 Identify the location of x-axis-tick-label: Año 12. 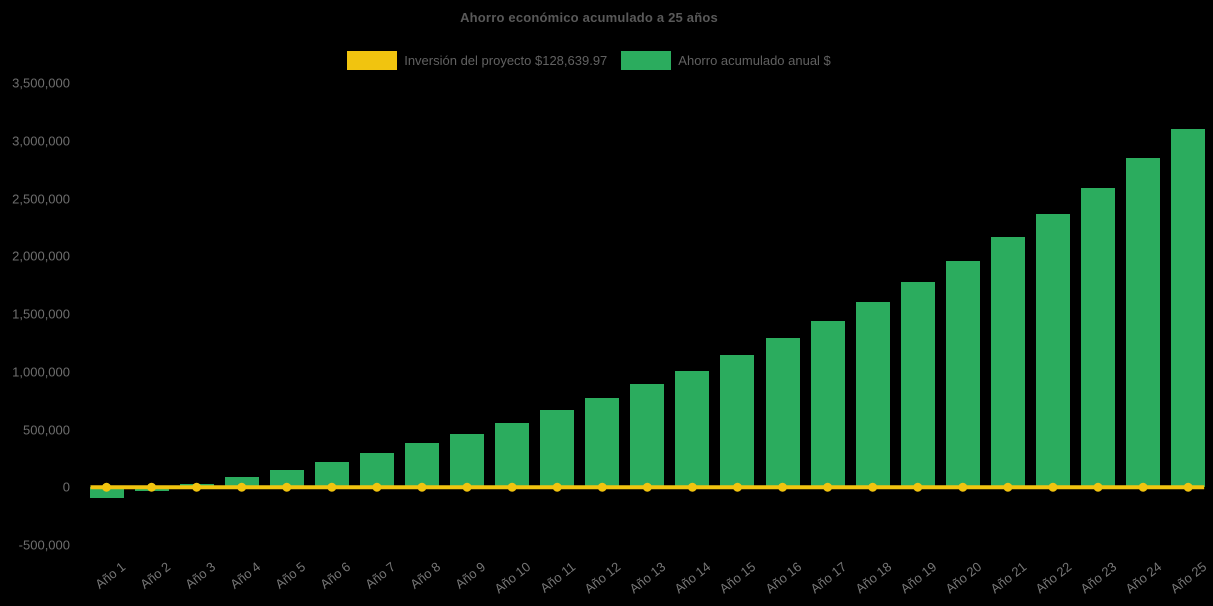
(602, 578).